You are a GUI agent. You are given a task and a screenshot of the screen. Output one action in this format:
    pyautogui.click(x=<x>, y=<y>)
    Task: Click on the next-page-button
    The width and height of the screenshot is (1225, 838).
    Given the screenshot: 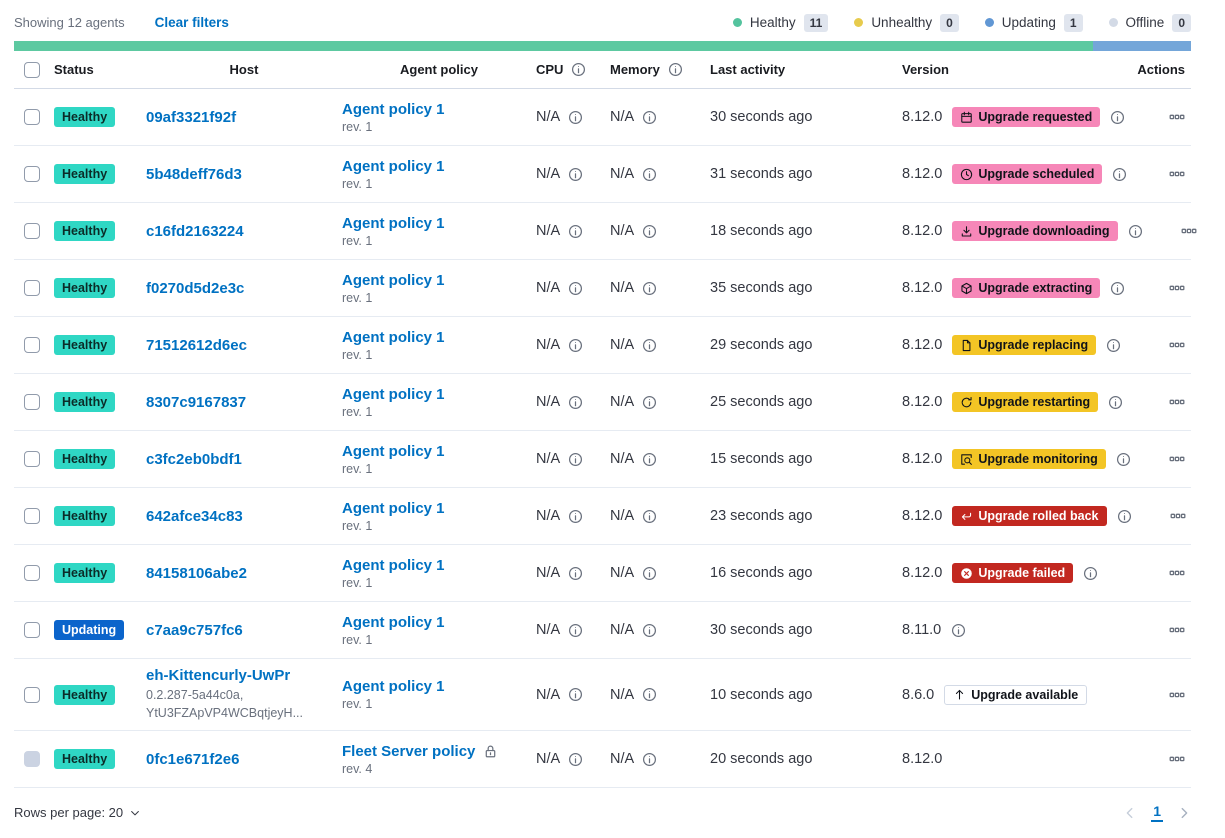 What is the action you would take?
    pyautogui.click(x=1184, y=813)
    